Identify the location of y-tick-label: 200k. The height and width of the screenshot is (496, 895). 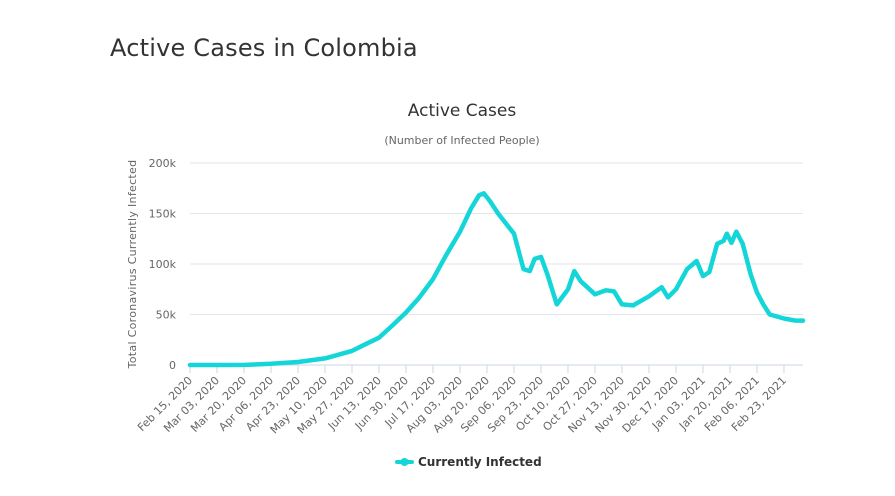
(163, 163).